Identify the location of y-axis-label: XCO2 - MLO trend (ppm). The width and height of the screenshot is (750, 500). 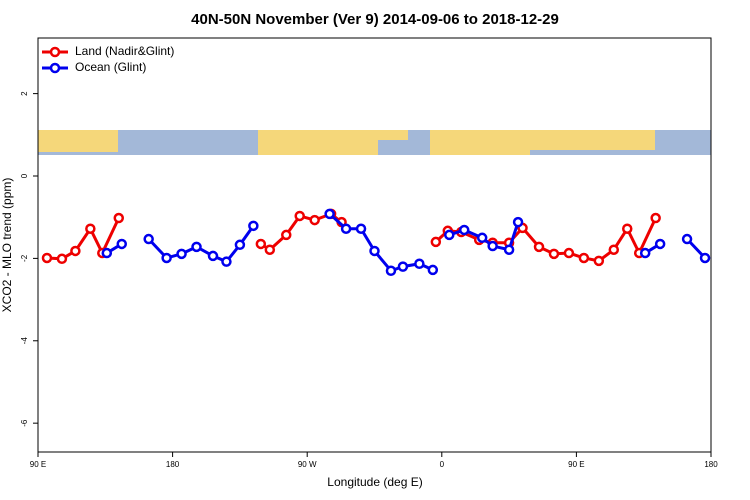
(7, 245).